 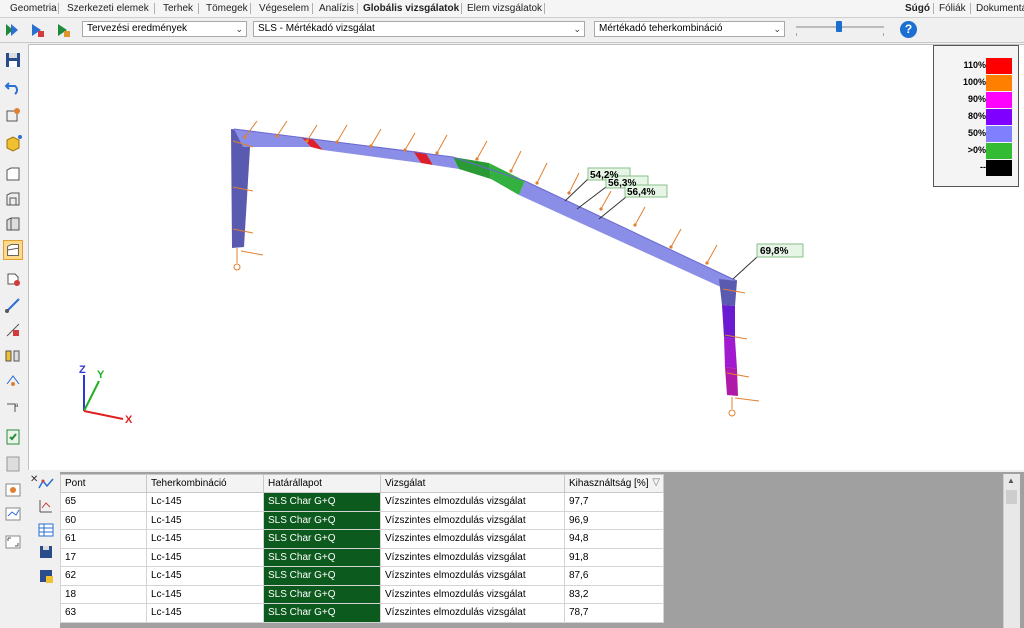 What do you see at coordinates (13, 60) in the screenshot?
I see `save-icon` at bounding box center [13, 60].